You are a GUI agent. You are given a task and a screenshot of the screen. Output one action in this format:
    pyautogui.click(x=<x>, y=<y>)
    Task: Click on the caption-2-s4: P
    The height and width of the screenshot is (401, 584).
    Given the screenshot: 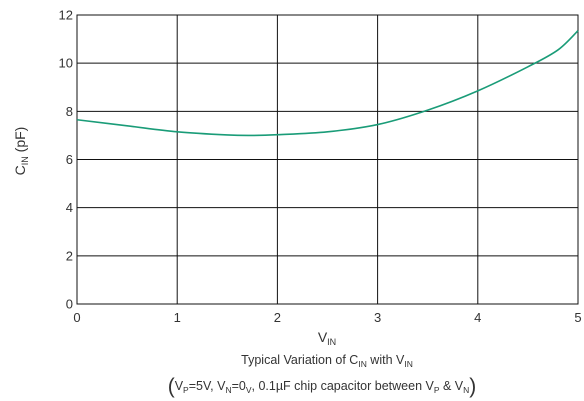 What is the action you would take?
    pyautogui.click(x=437, y=390)
    